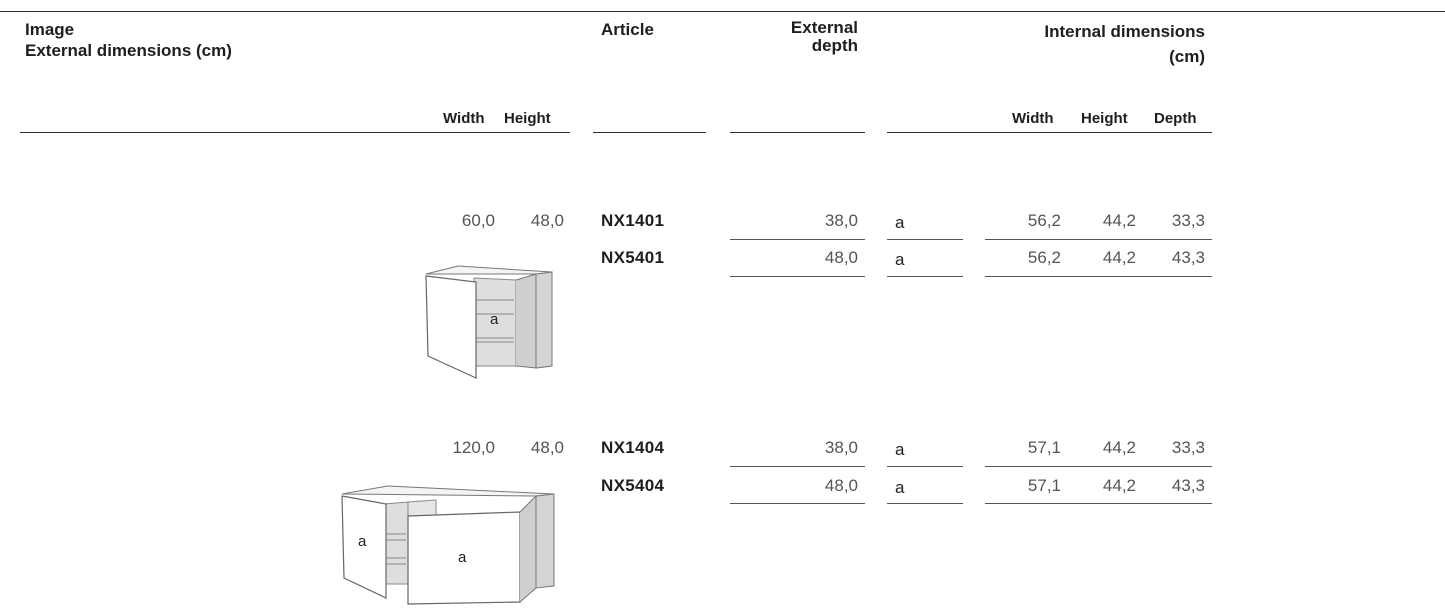 The height and width of the screenshot is (608, 1445). What do you see at coordinates (489, 322) in the screenshot?
I see `single-door-cabinet-illustration: a` at bounding box center [489, 322].